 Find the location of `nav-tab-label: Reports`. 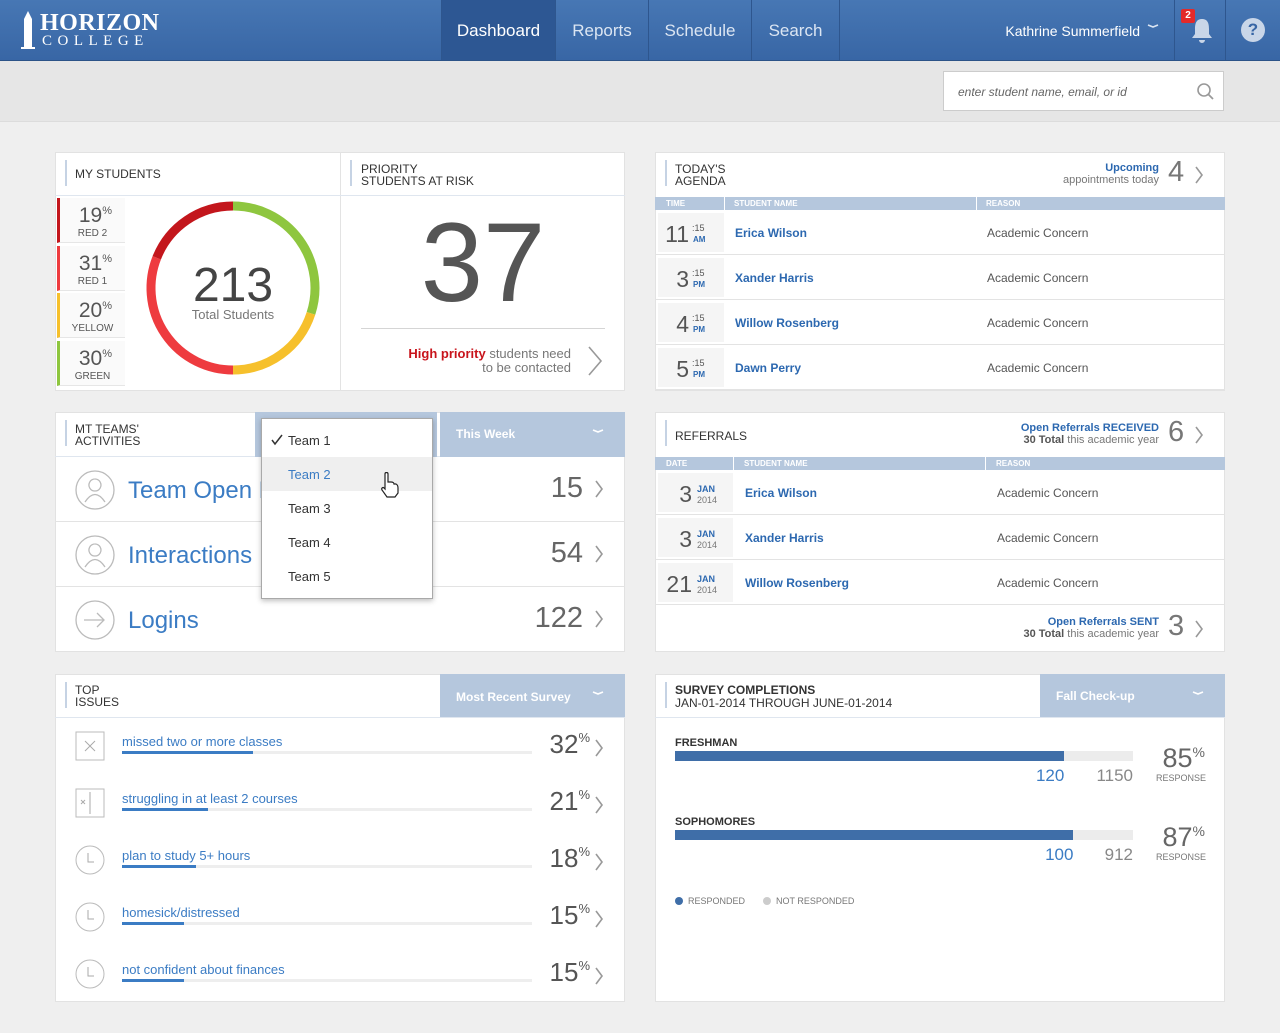

nav-tab-label: Reports is located at coordinates (602, 30).